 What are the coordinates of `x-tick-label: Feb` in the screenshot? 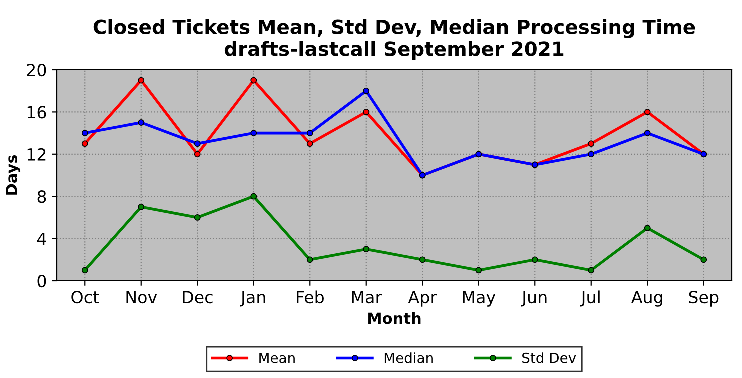 It's located at (310, 297).